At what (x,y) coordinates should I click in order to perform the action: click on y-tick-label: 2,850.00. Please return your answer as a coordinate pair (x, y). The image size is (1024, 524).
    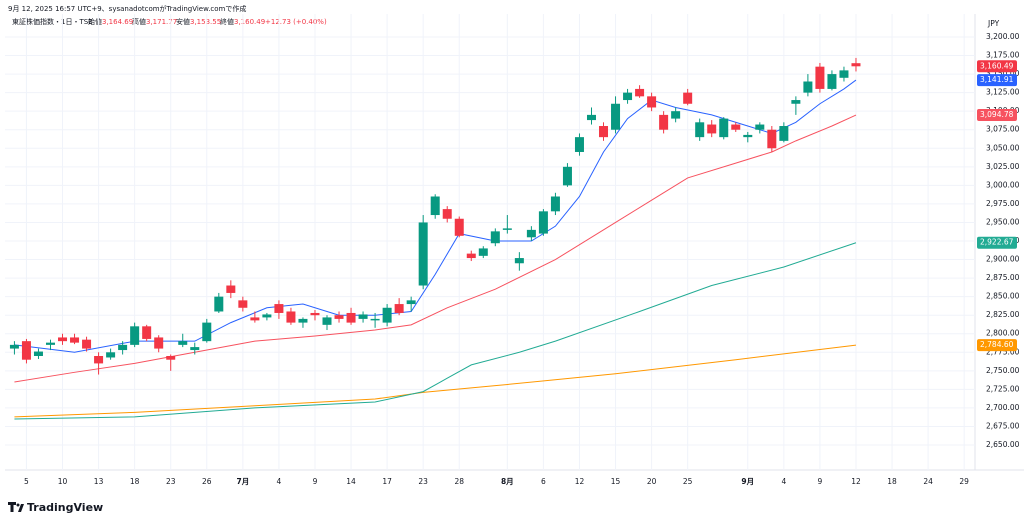
    Looking at the image, I should click on (1003, 296).